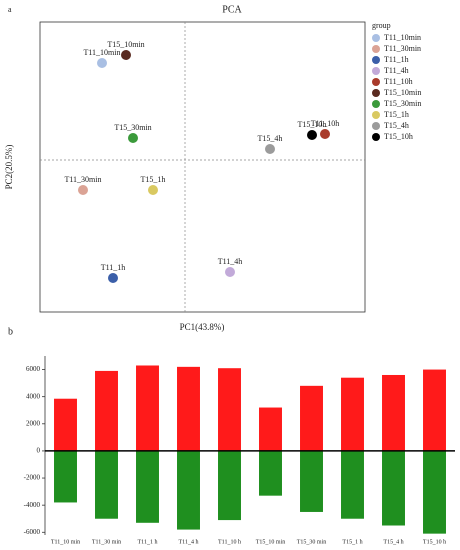  What do you see at coordinates (393, 542) in the screenshot?
I see `x-tick-label: T15_4 h` at bounding box center [393, 542].